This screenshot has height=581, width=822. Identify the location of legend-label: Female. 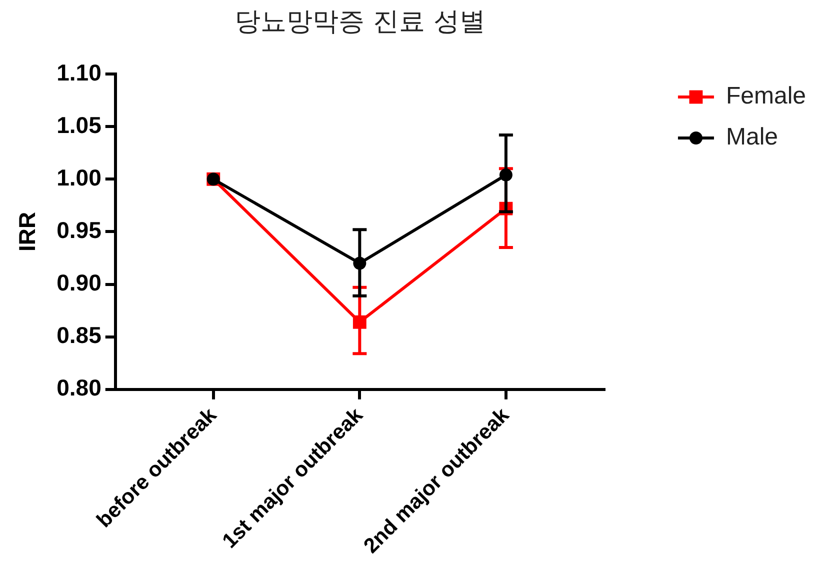
(766, 96).